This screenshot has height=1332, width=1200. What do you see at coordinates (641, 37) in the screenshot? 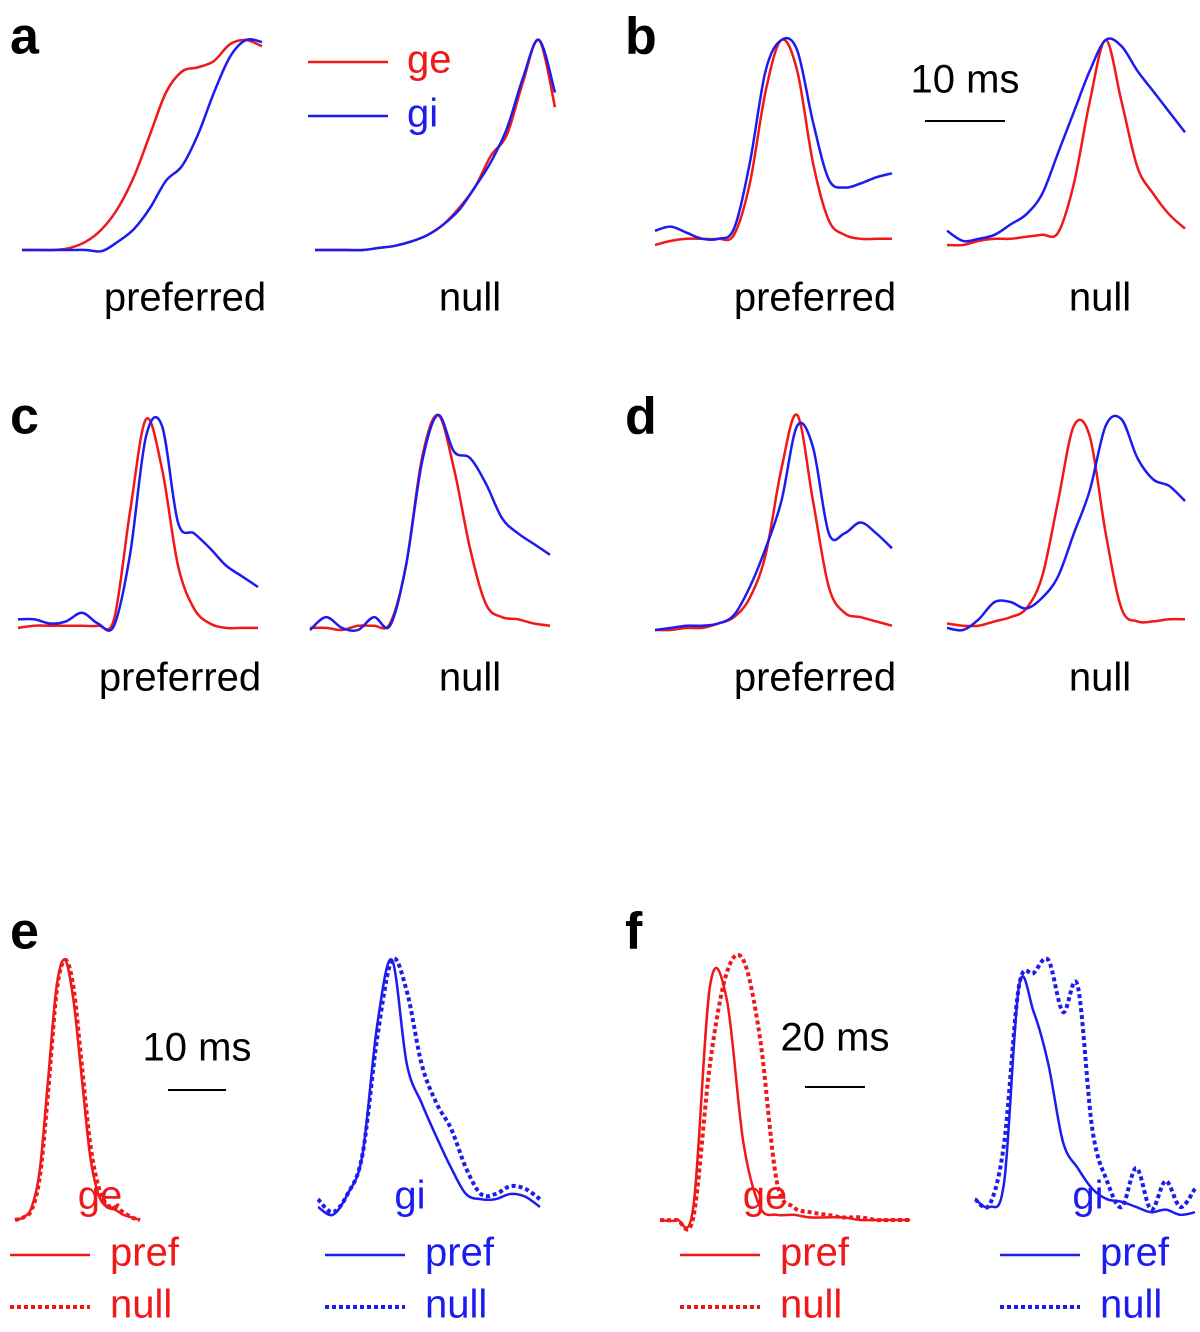
I see `panel-letter: b` at bounding box center [641, 37].